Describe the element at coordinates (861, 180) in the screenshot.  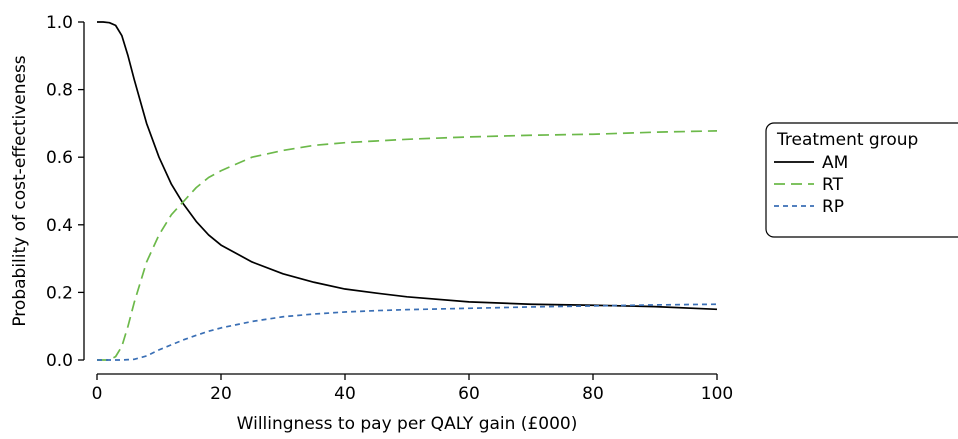
I see `legend-box` at that location.